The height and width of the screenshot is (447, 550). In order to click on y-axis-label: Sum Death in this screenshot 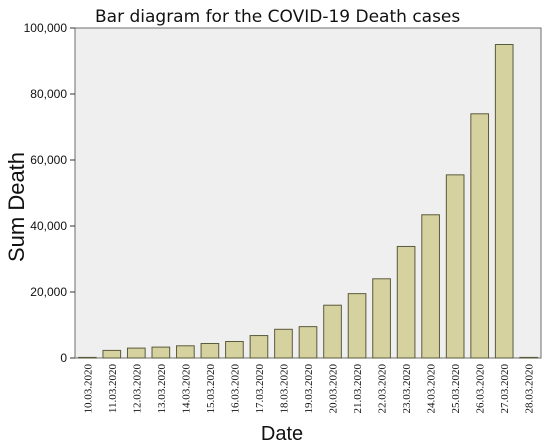, I will do `click(16, 207)`.